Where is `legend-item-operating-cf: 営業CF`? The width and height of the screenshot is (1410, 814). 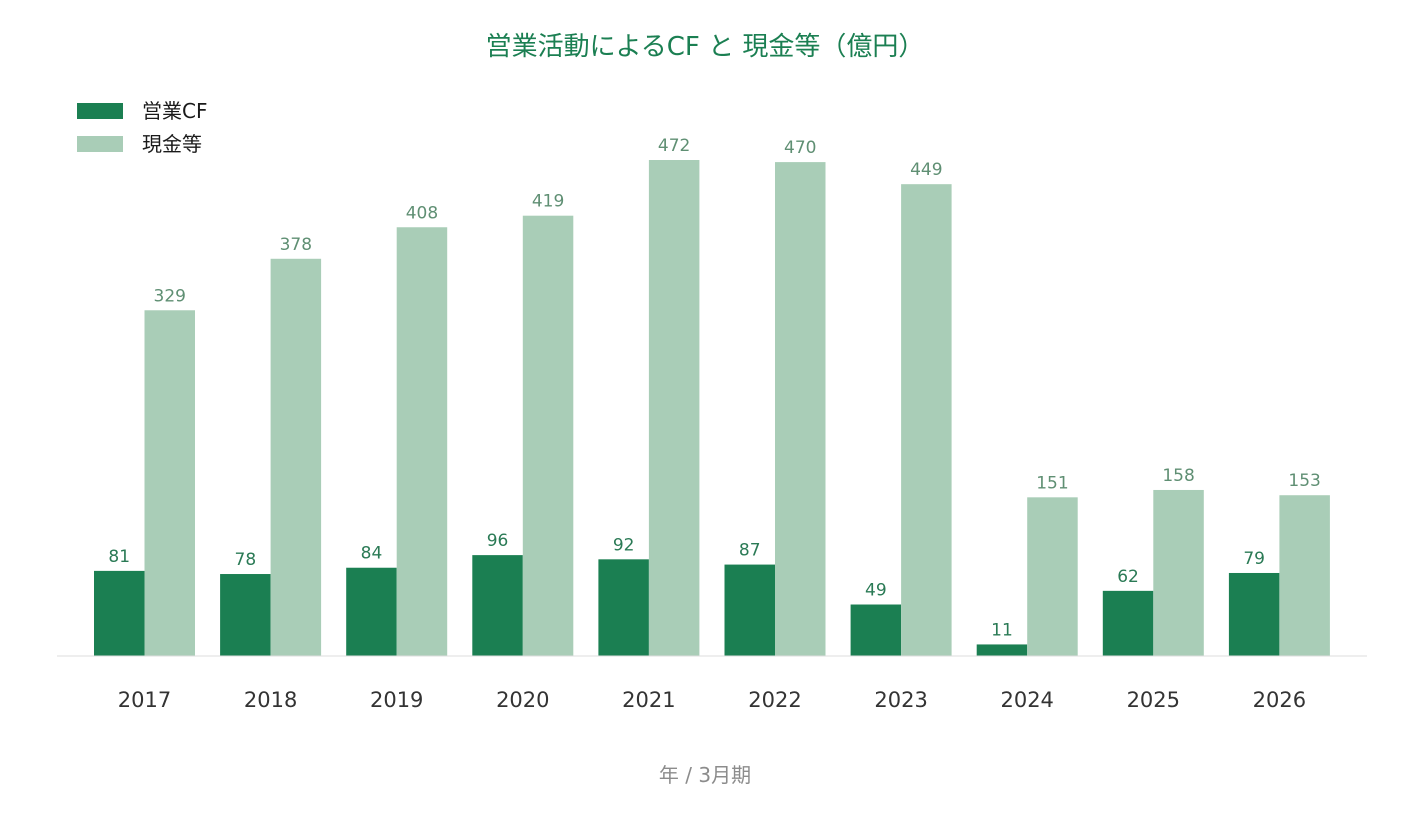 legend-item-operating-cf: 営業CF is located at coordinates (142, 111).